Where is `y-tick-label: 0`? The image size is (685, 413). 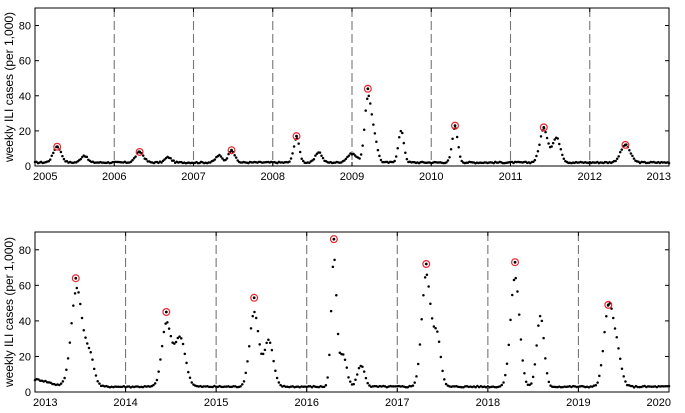 y-tick-label: 0 is located at coordinates (28, 167).